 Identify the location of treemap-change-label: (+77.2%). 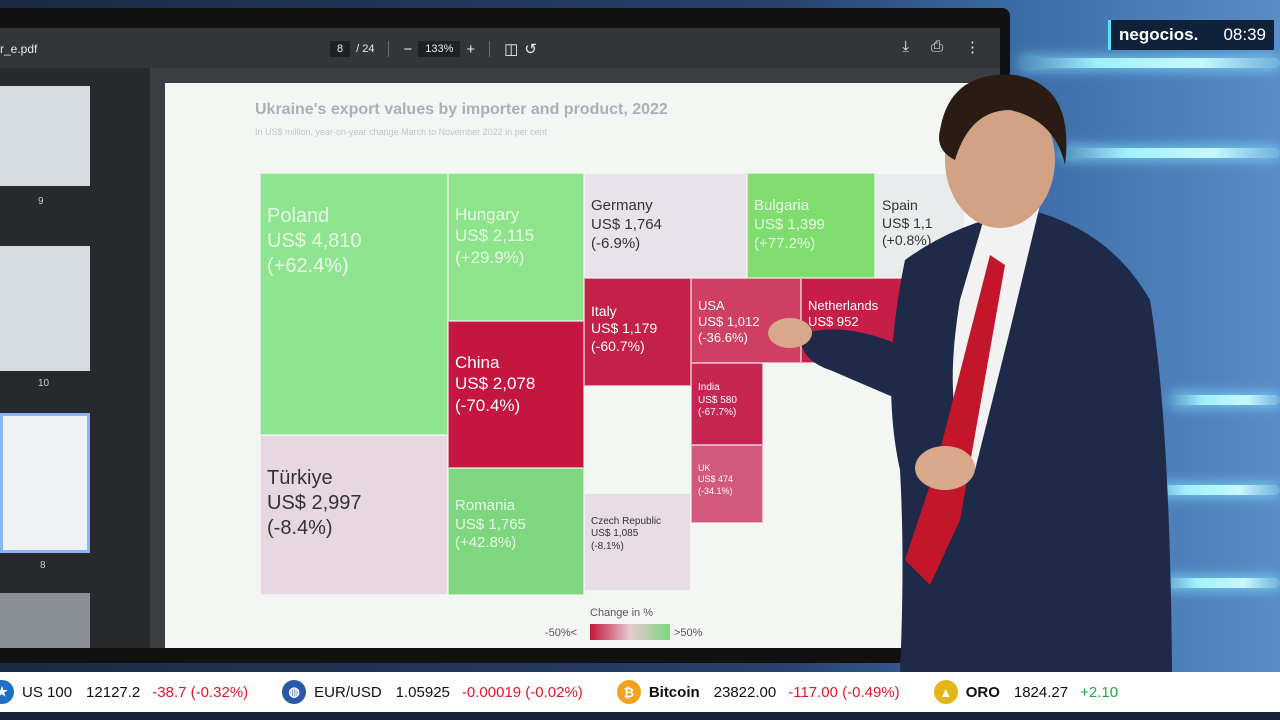
(785, 243).